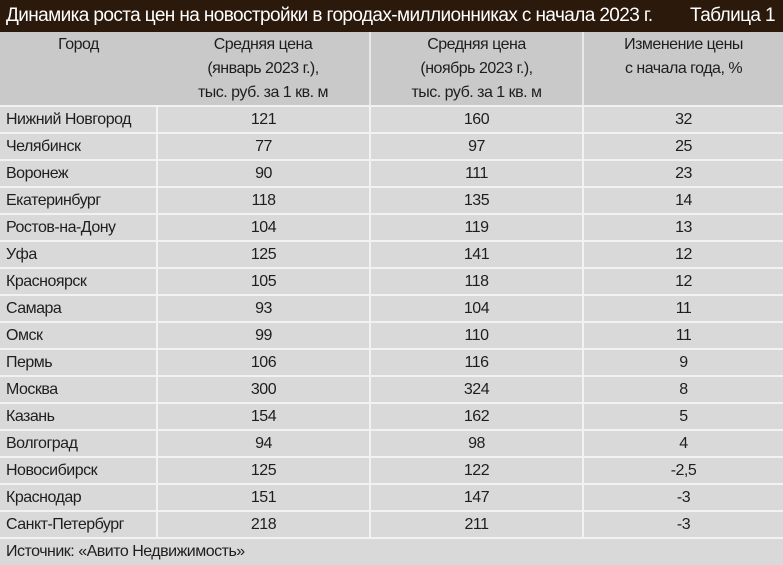 The height and width of the screenshot is (565, 783). I want to click on table-row: Екатеринбург 118 135 14, so click(391, 200).